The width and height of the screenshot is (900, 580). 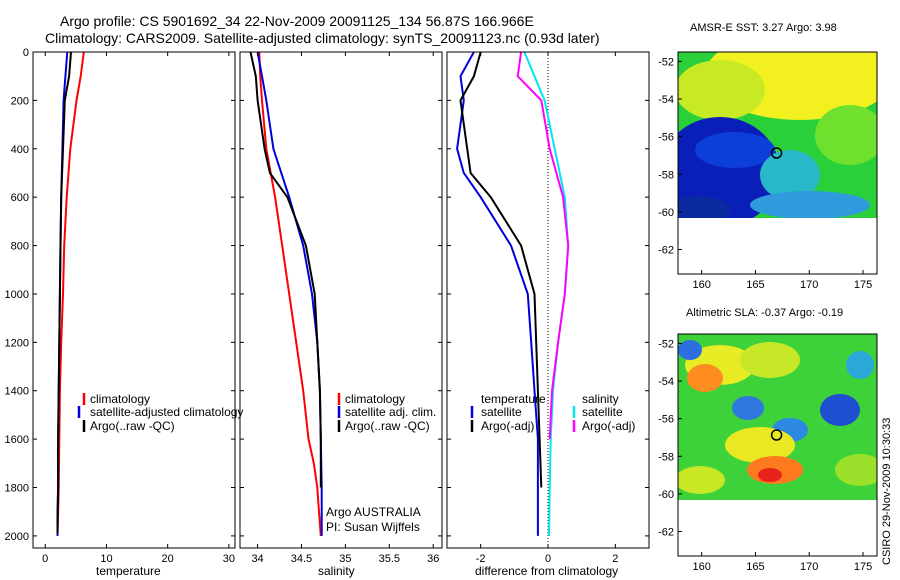 I want to click on difference-lines, so click(x=513, y=299).